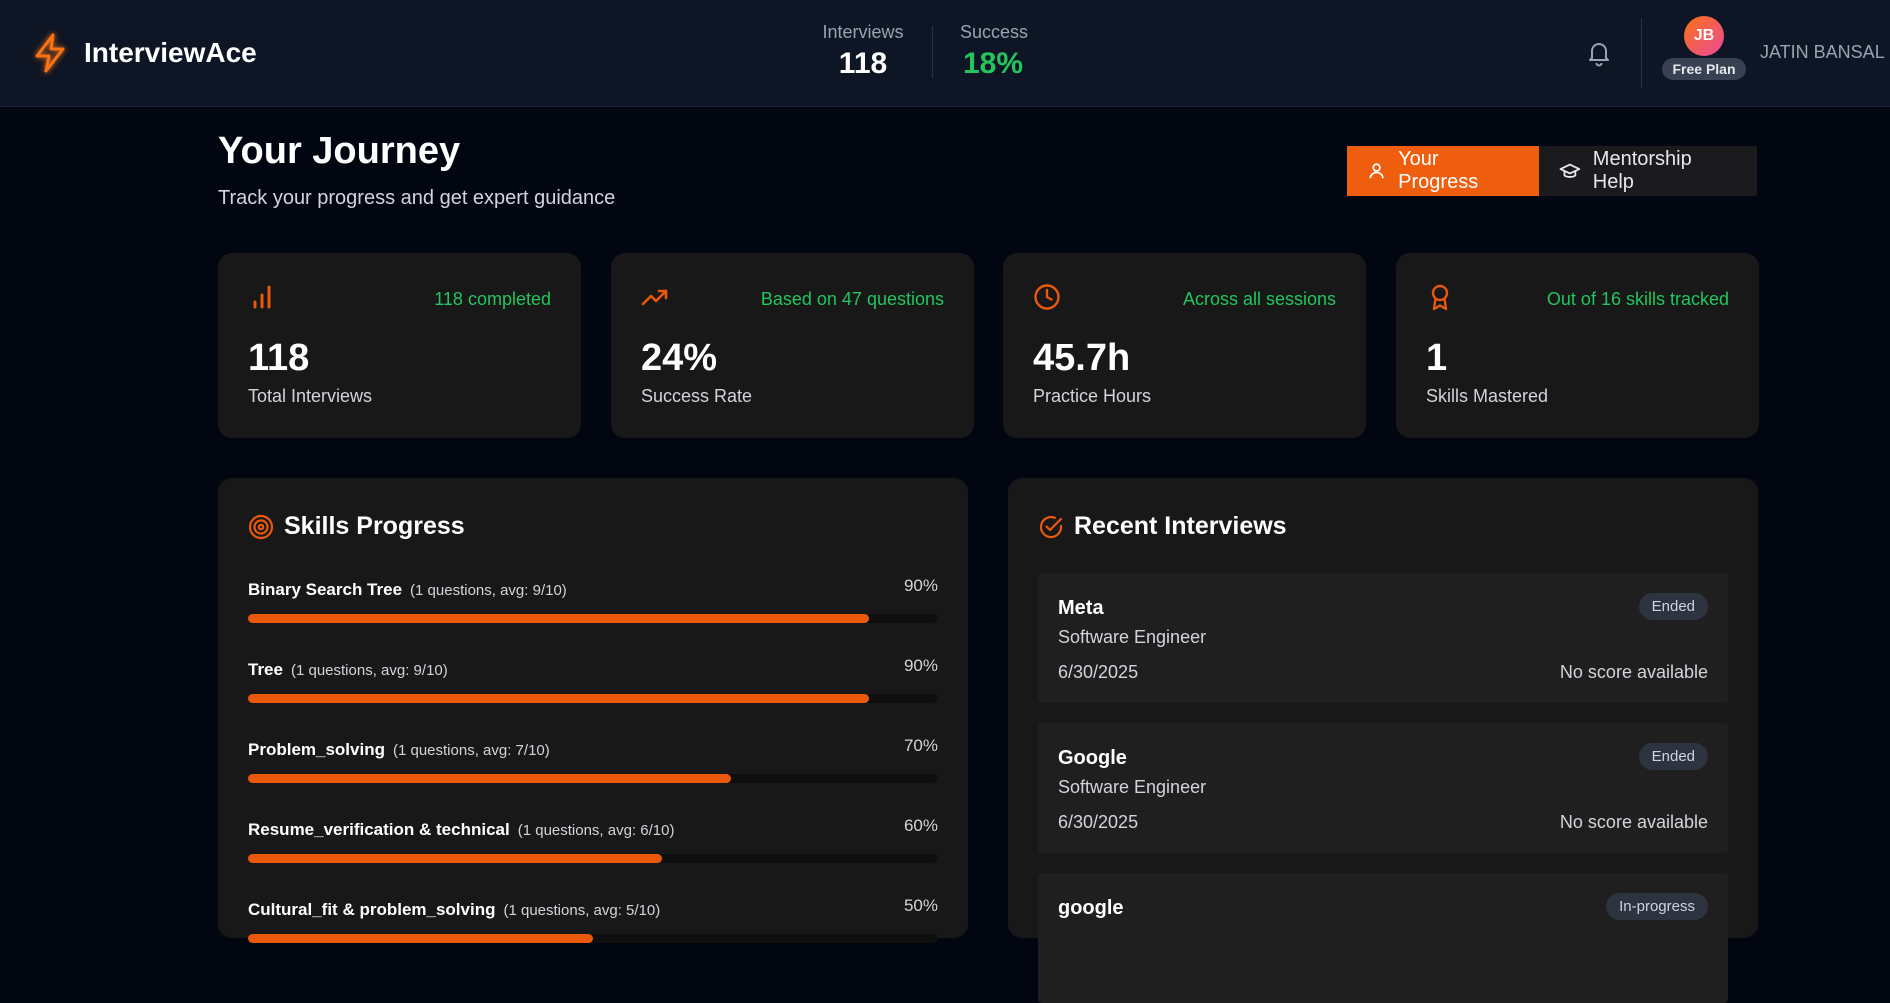 Image resolution: width=1890 pixels, height=1003 pixels. I want to click on brand: InterviewAce, so click(142, 53).